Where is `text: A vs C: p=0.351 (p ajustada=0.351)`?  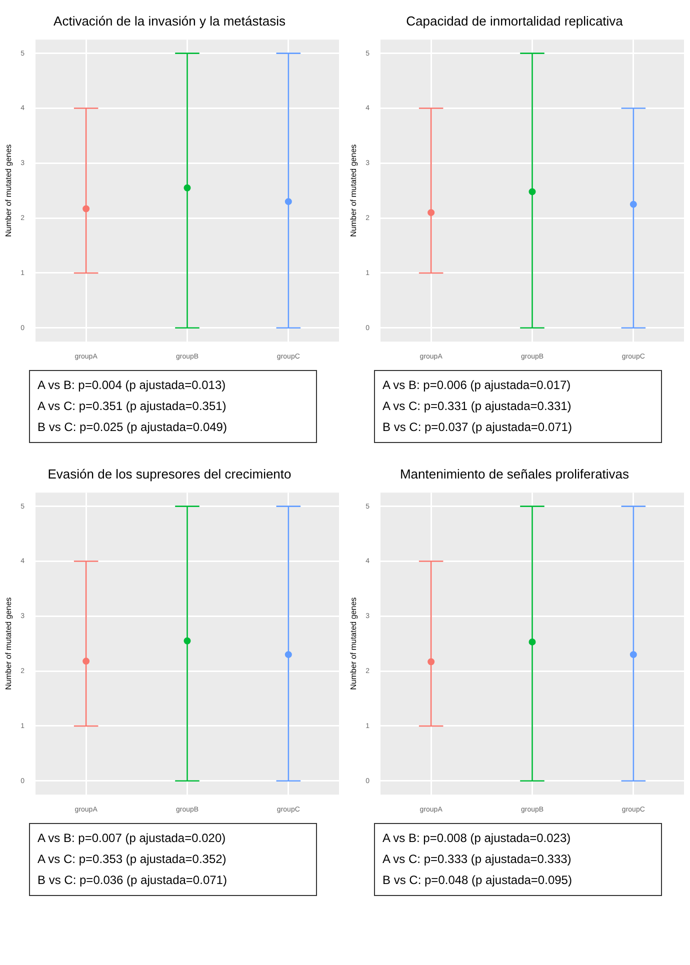 text: A vs C: p=0.351 (p ajustada=0.351) is located at coordinates (133, 406).